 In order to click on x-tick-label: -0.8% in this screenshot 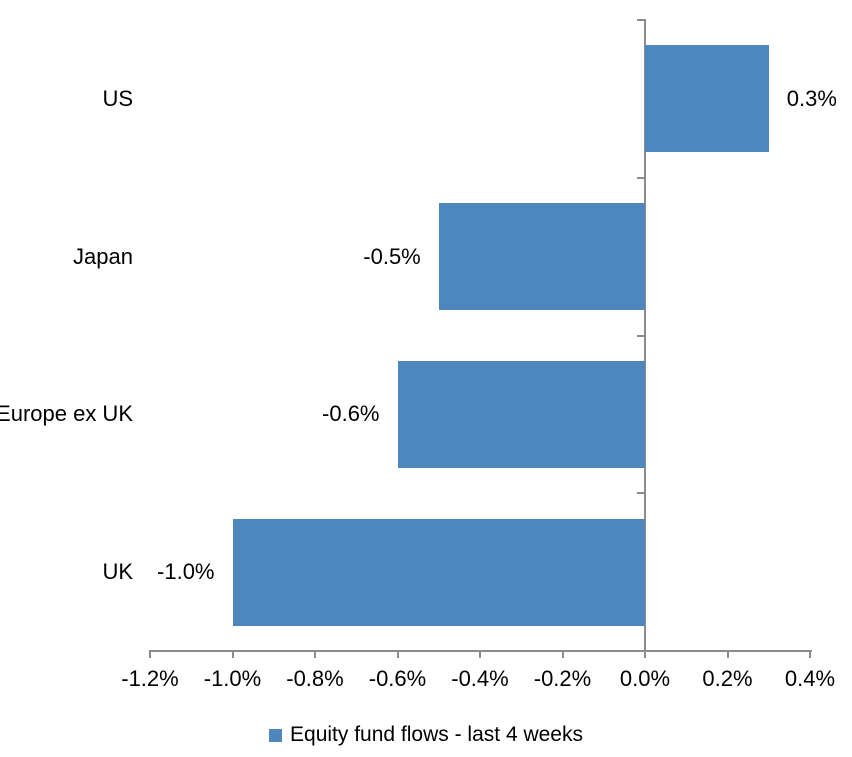, I will do `click(315, 678)`.